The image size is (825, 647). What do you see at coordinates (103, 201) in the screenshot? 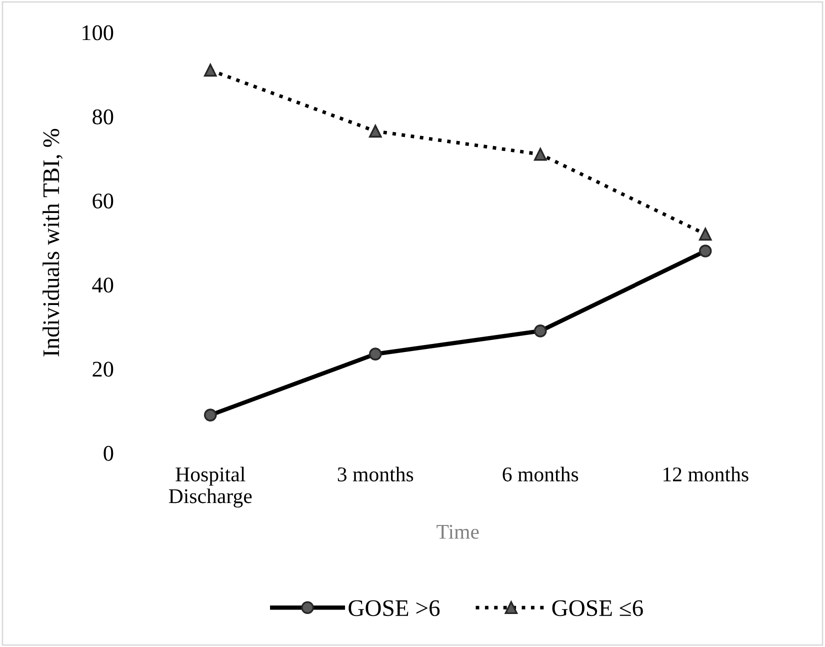
I see `y-tick-label: 60` at bounding box center [103, 201].